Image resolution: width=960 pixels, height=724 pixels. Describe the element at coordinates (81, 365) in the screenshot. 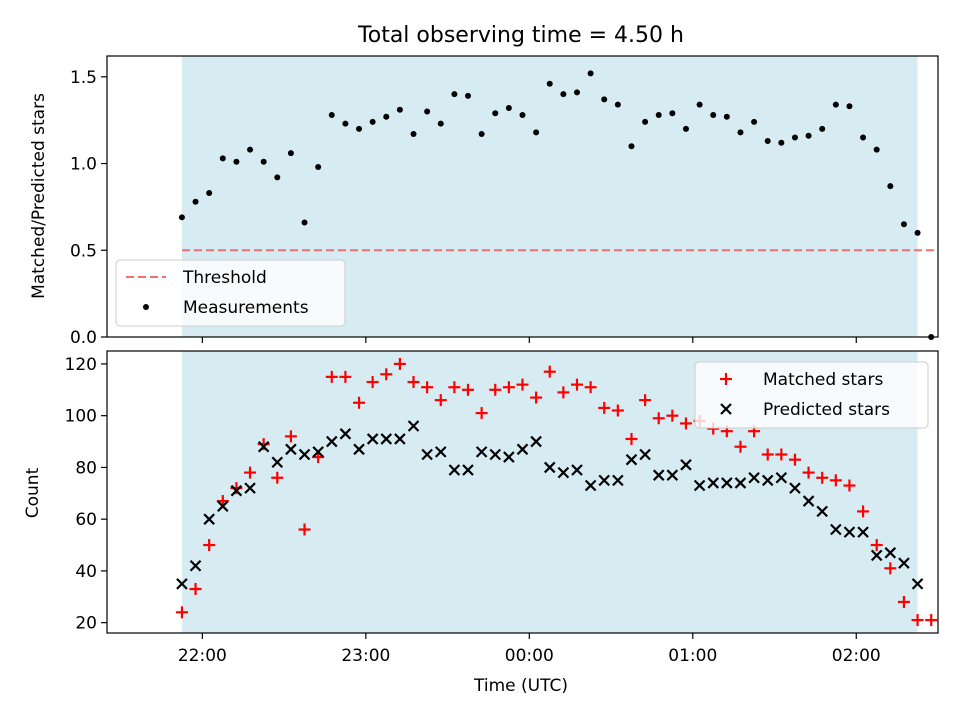

I see `bottom-y-tick-label: 120` at that location.